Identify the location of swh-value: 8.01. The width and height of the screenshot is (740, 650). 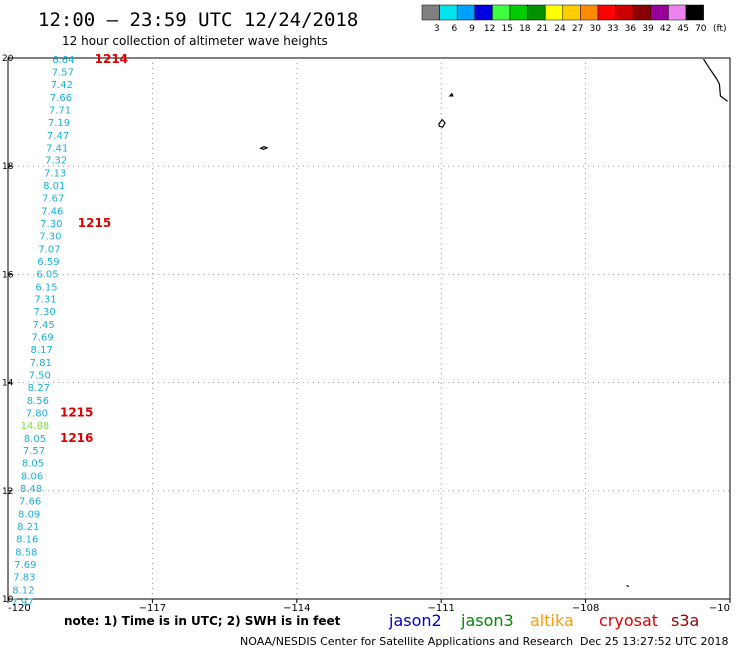
(54, 186).